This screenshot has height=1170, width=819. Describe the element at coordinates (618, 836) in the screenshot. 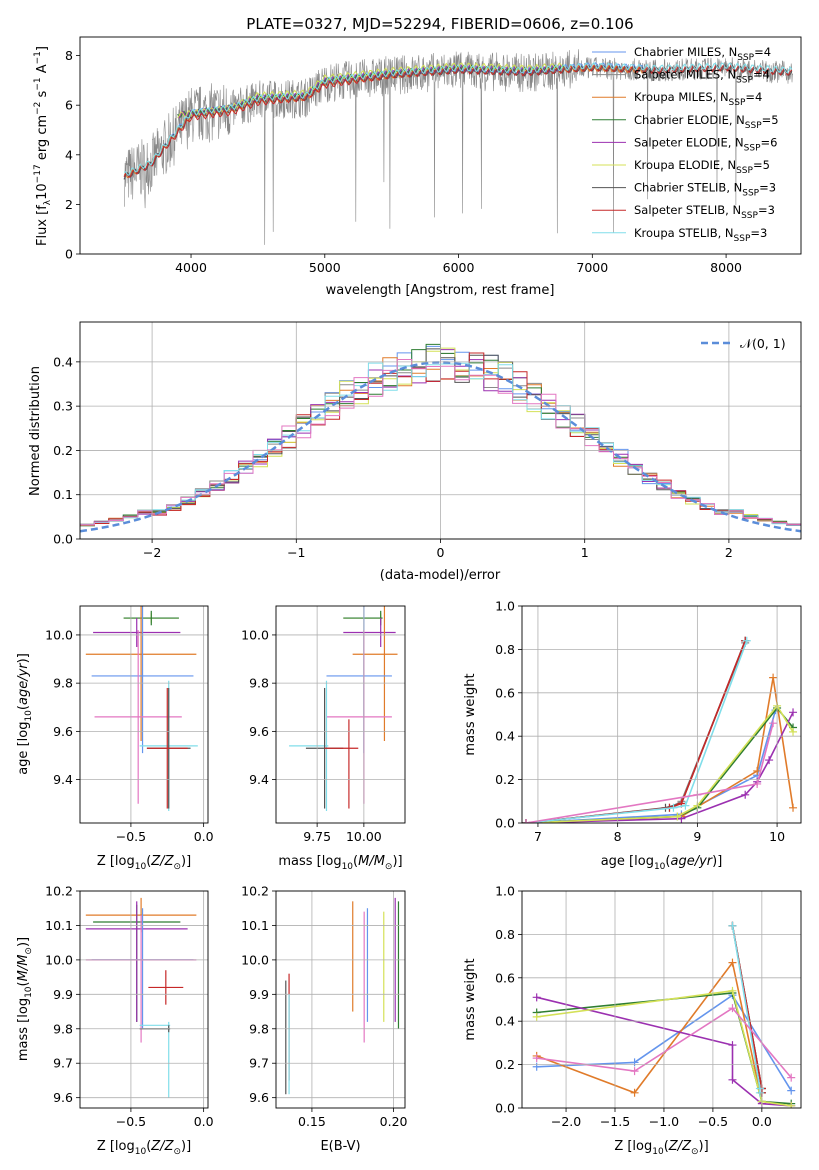

I see `mass-weight-age-panel-xtick-label: 8` at that location.